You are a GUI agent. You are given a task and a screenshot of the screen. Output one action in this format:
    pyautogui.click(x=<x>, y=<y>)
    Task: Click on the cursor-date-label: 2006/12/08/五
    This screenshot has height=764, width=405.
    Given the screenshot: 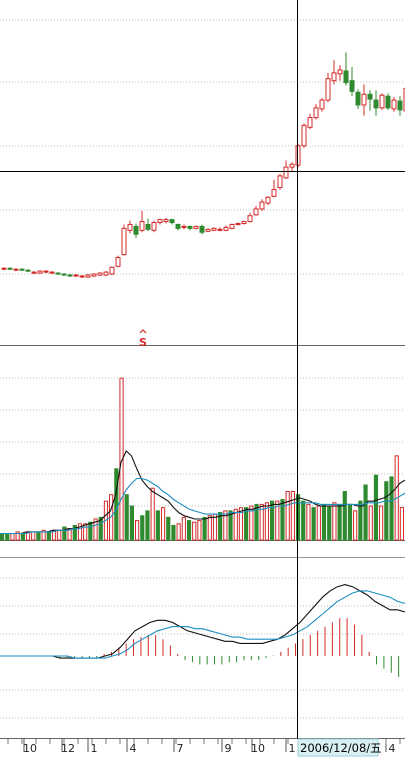 What is the action you would take?
    pyautogui.click(x=341, y=748)
    